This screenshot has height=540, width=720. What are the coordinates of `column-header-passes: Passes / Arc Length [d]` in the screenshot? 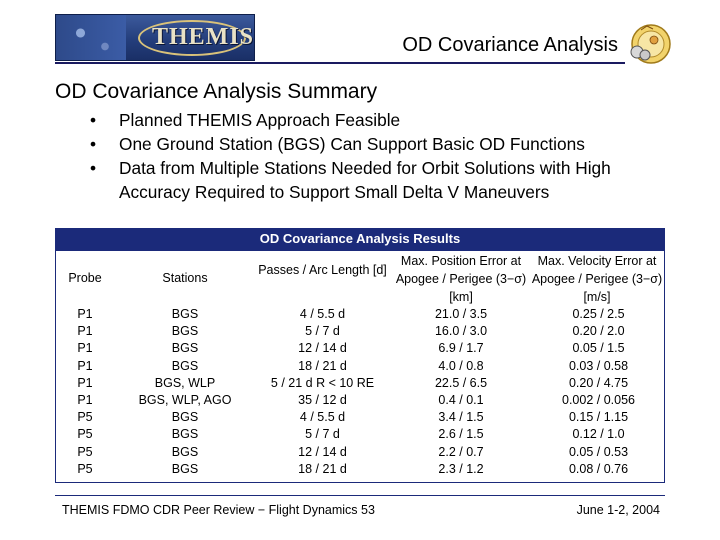 It's located at (322, 270).